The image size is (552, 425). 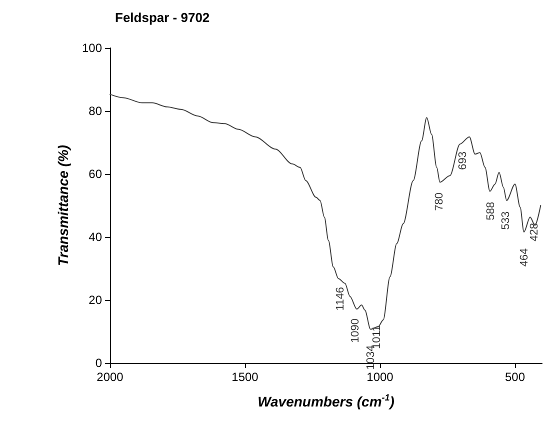 What do you see at coordinates (95, 300) in the screenshot?
I see `y-tick-label: 20` at bounding box center [95, 300].